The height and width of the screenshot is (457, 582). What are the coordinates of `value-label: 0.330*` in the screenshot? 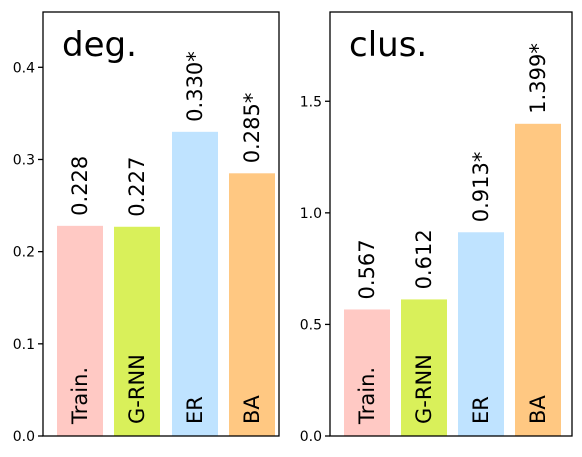 It's located at (195, 86).